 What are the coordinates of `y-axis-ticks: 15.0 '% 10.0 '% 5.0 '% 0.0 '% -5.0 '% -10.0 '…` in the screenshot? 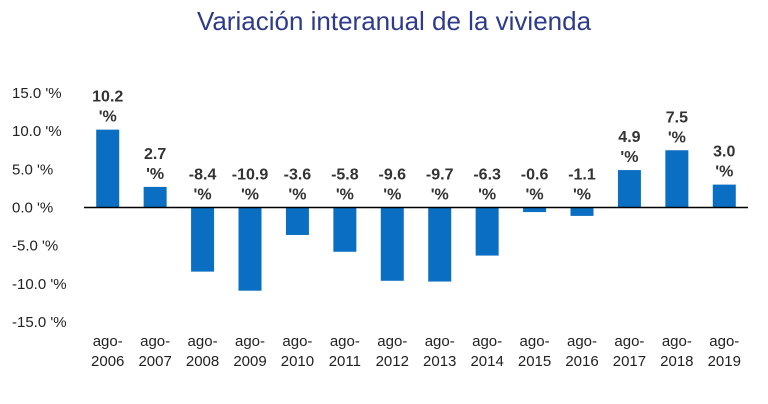 It's located at (39, 208).